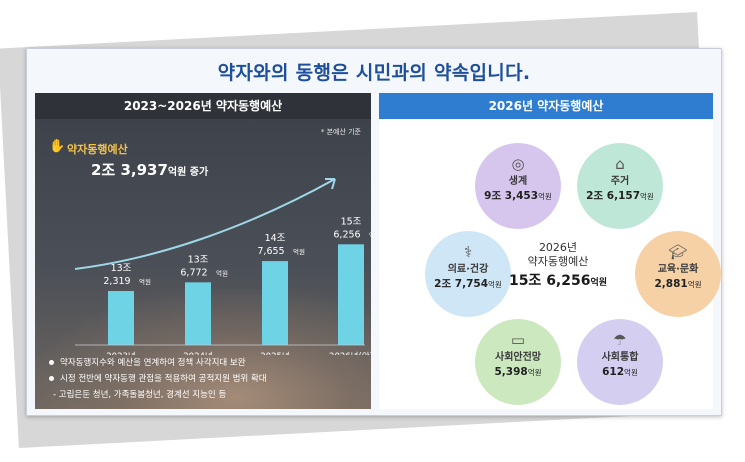 The width and height of the screenshot is (745, 462). Describe the element at coordinates (468, 252) in the screenshot. I see `stethoscope-icon: ⚕` at that location.